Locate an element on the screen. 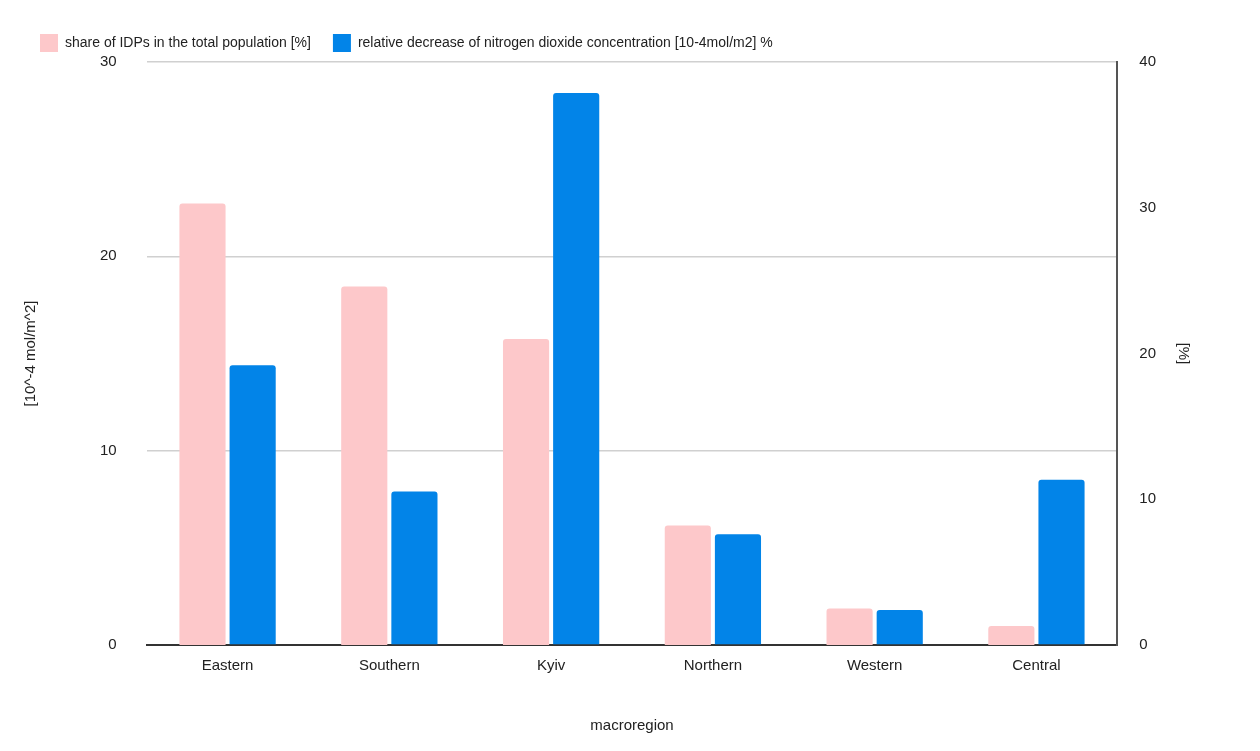 The width and height of the screenshot is (1260, 751). legend-label: share of IDPs in the total population [%] is located at coordinates (188, 41).